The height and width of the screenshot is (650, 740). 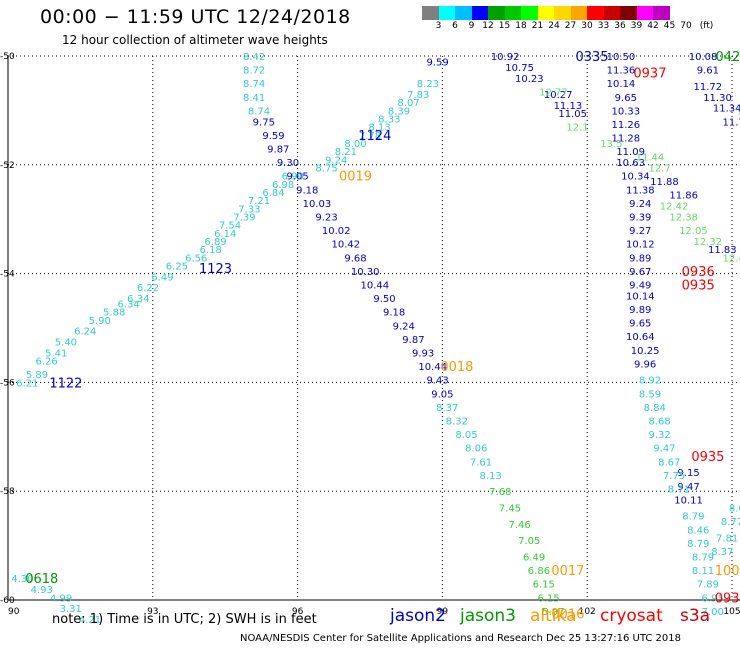 I want to click on pass-label: 1122, so click(x=65, y=383).